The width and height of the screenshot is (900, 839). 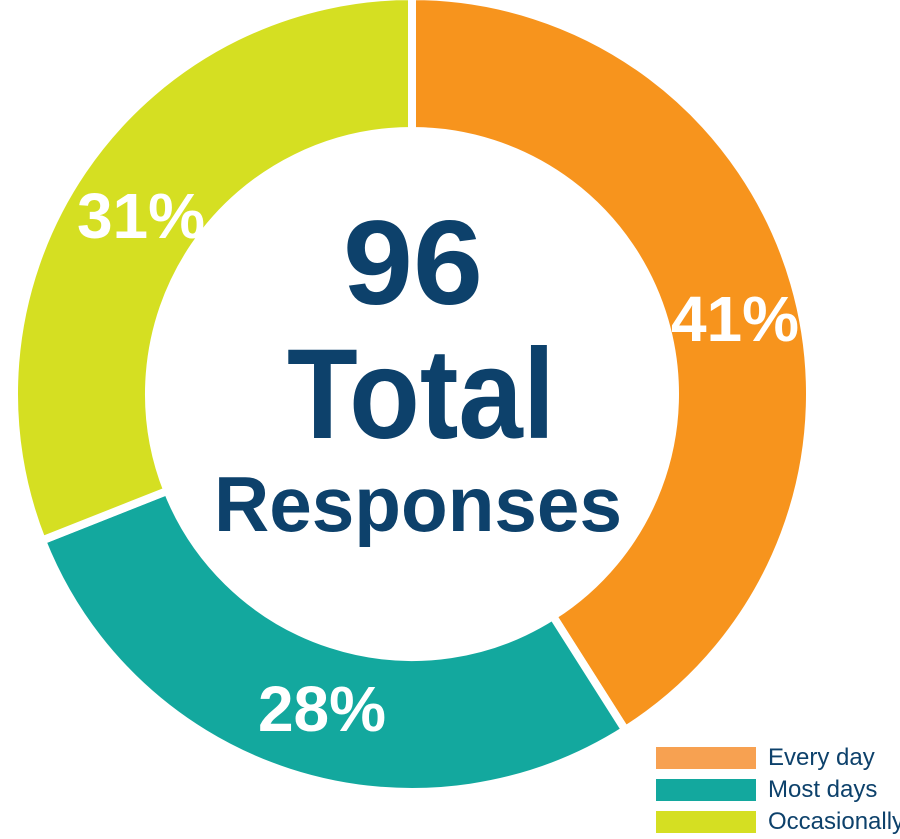 What do you see at coordinates (141, 216) in the screenshot?
I see `slice-value-label-occasionally: 31%` at bounding box center [141, 216].